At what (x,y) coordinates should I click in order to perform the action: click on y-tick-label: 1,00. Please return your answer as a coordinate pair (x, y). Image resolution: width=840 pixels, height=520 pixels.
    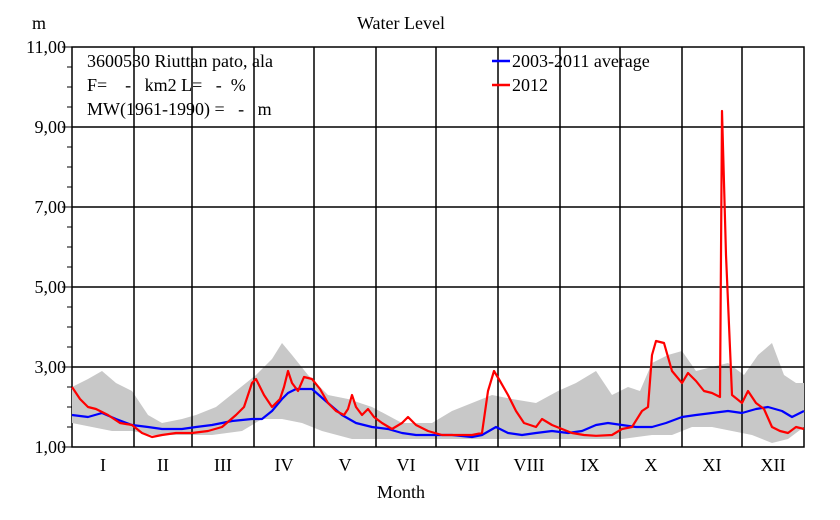
    Looking at the image, I should click on (51, 447).